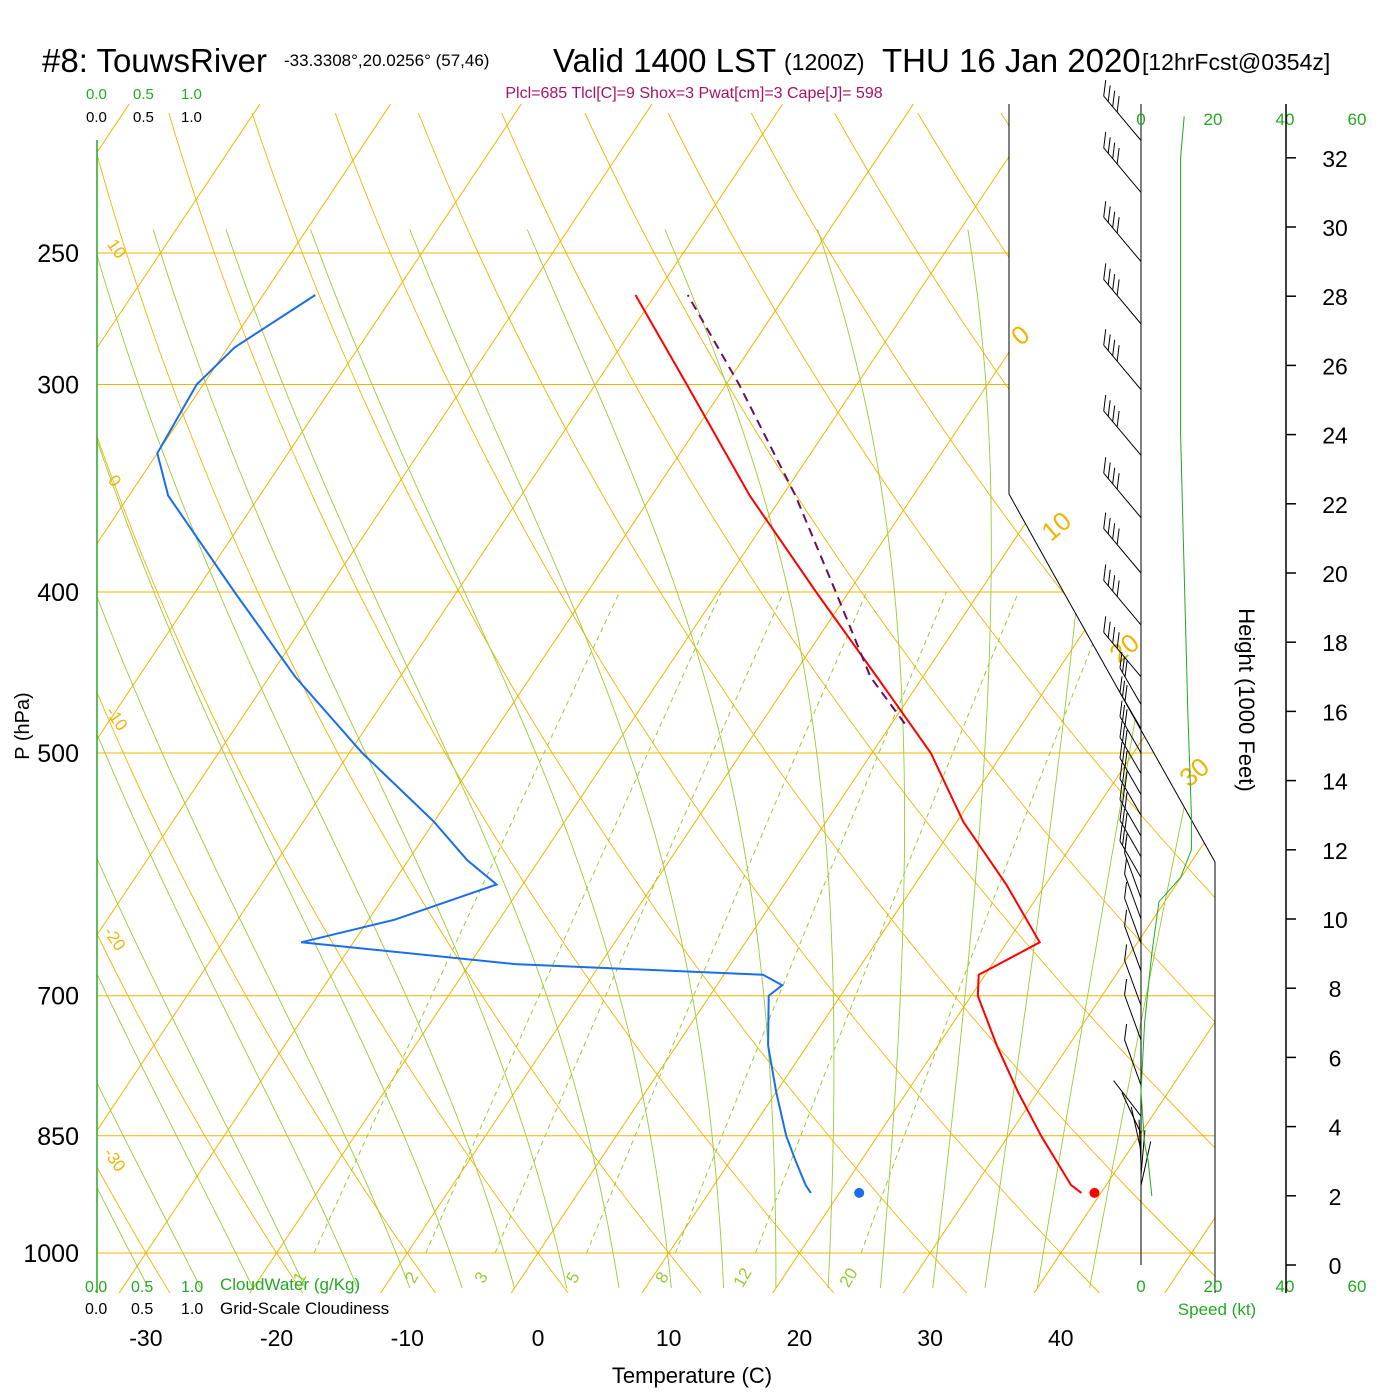 This screenshot has width=1400, height=1400. Describe the element at coordinates (1335, 574) in the screenshot. I see `height-tick: 20` at that location.